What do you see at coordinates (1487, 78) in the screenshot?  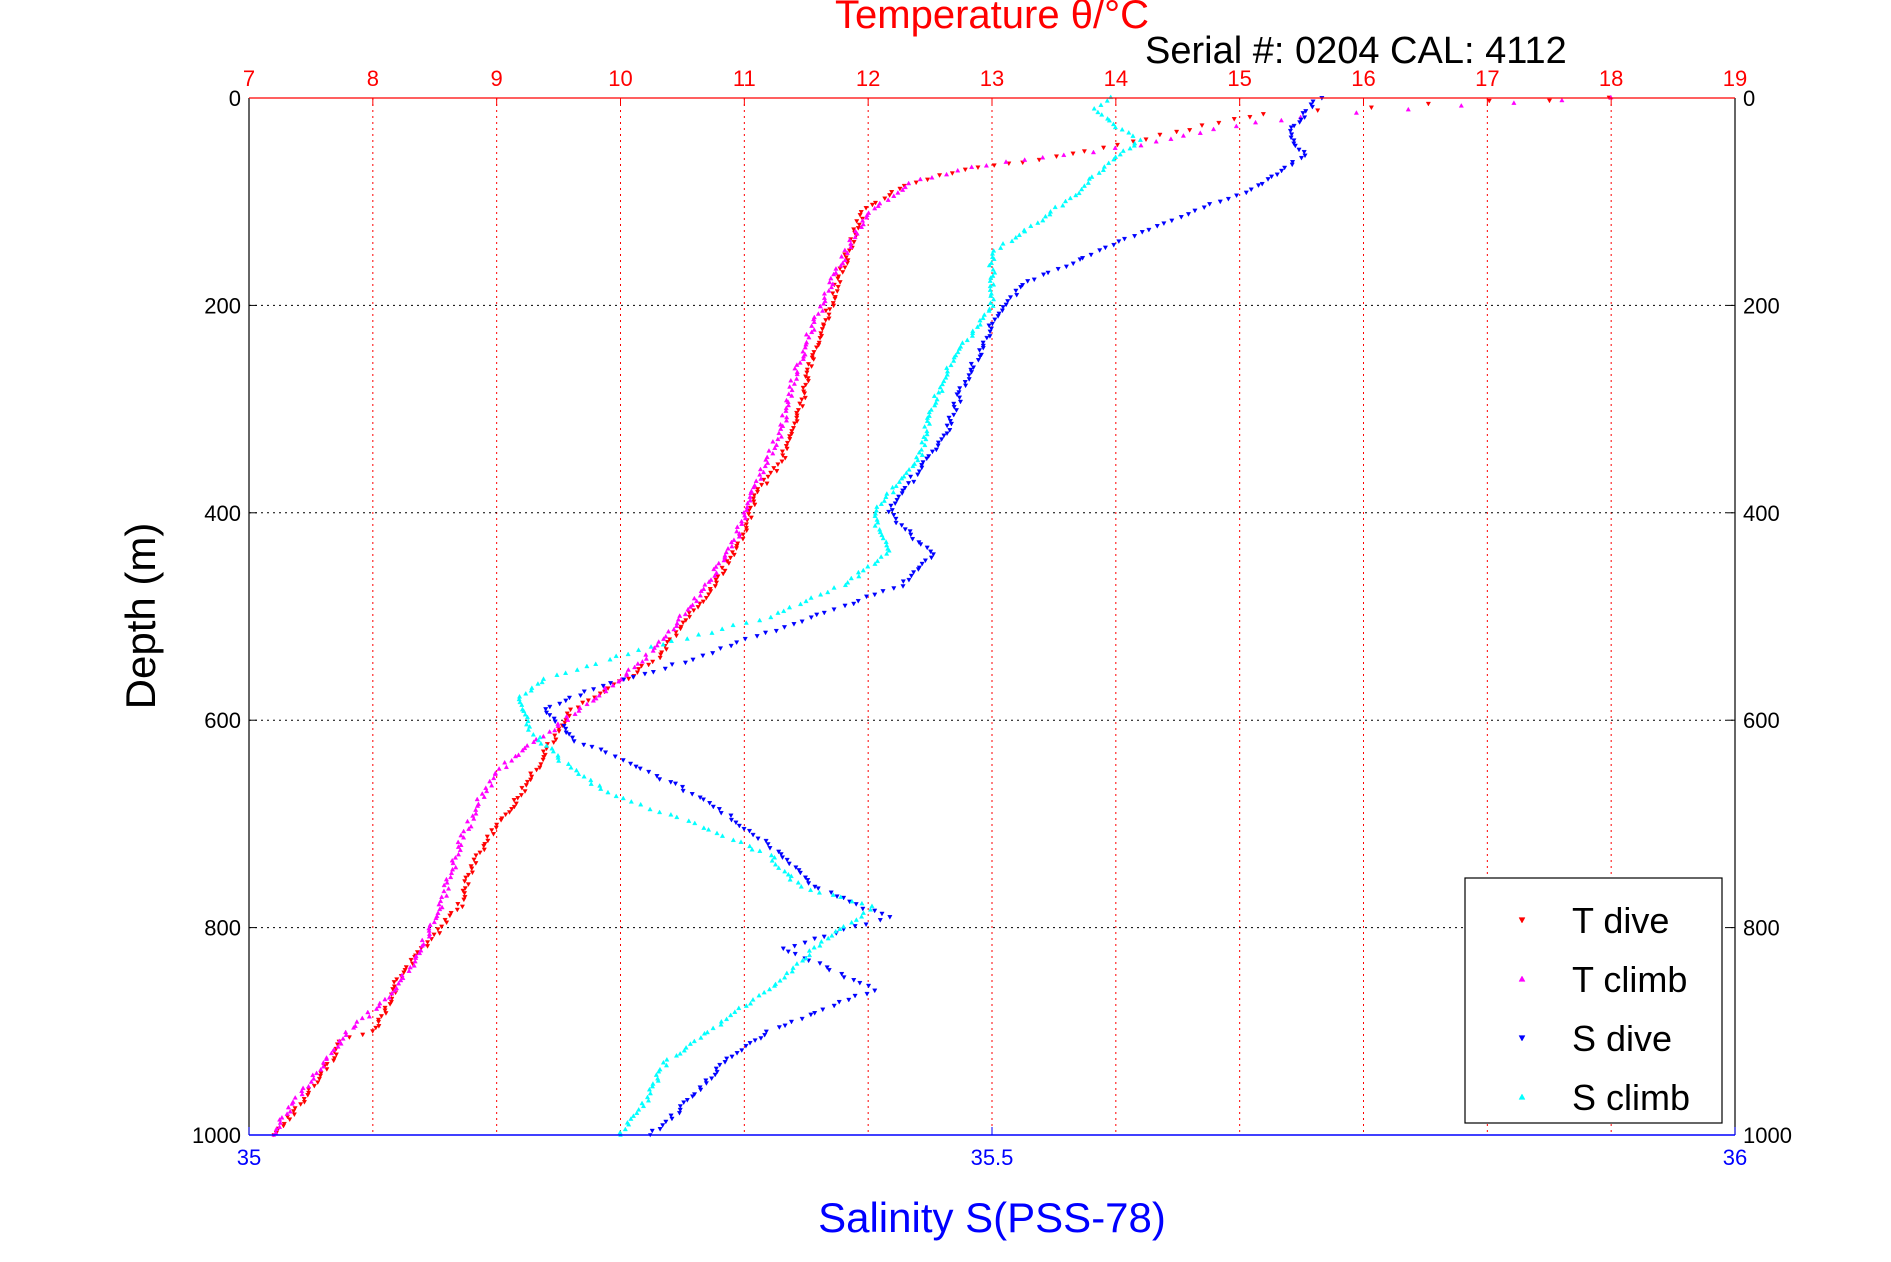 I see `x-top-tick-label: 17` at bounding box center [1487, 78].